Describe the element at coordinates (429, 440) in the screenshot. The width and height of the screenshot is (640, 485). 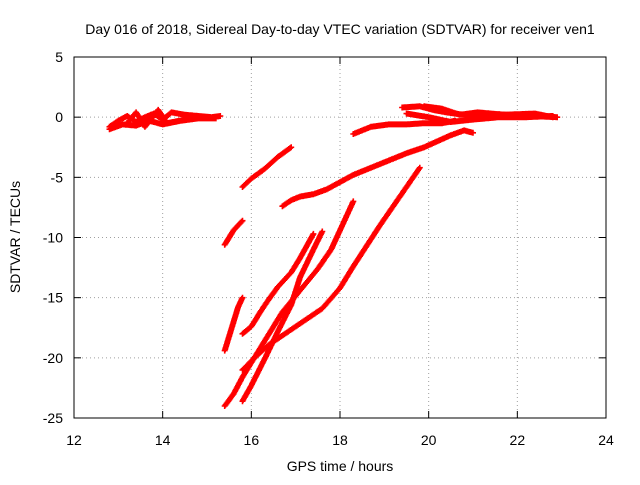
I see `x-tick-label: 20` at that location.